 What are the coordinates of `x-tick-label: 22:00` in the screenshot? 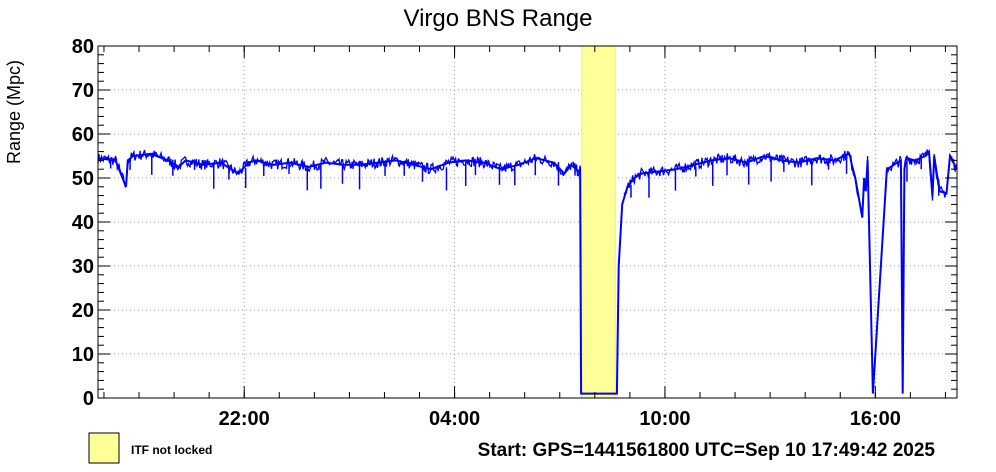 It's located at (244, 419).